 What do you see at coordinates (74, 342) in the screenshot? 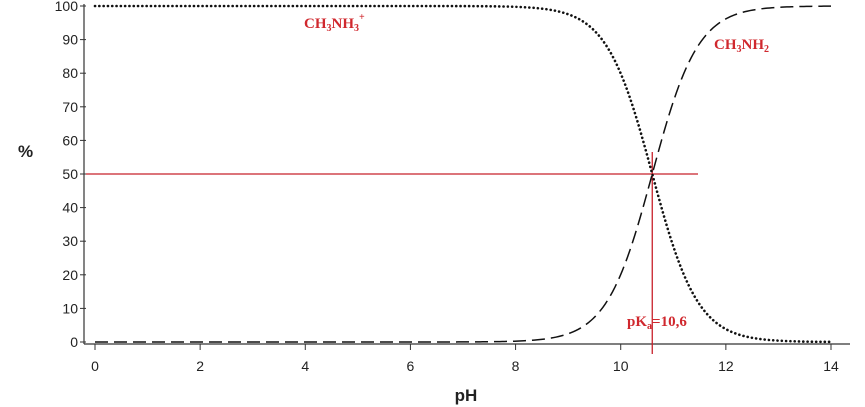
I see `y-tick-label-0: 0` at bounding box center [74, 342].